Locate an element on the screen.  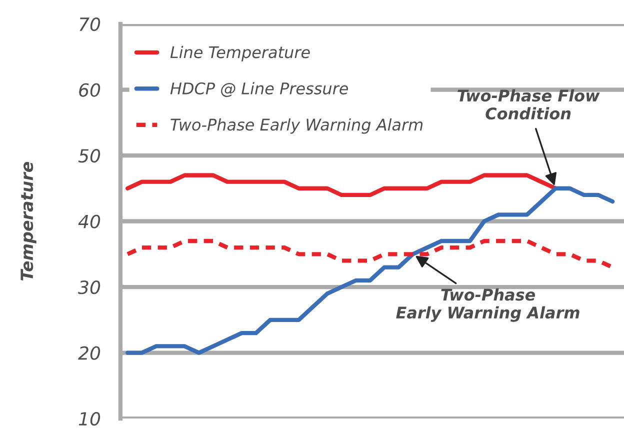
legend-label: HDCP @ Line Pressure is located at coordinates (259, 89).